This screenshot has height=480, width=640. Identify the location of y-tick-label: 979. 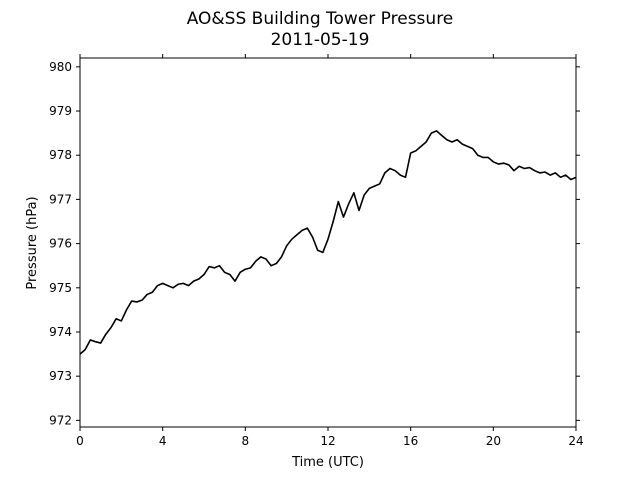
(60, 111).